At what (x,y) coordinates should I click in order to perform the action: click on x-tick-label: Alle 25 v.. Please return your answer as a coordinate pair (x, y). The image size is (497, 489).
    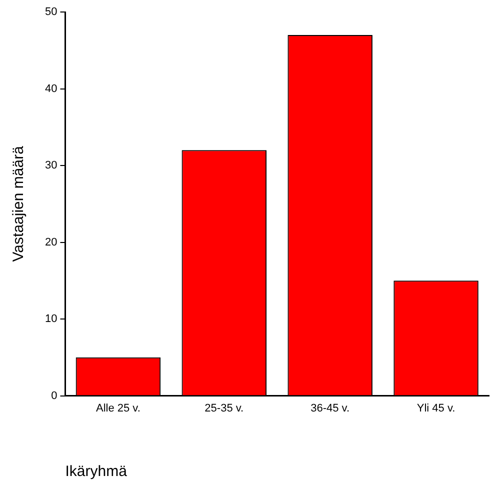
    Looking at the image, I should click on (118, 408).